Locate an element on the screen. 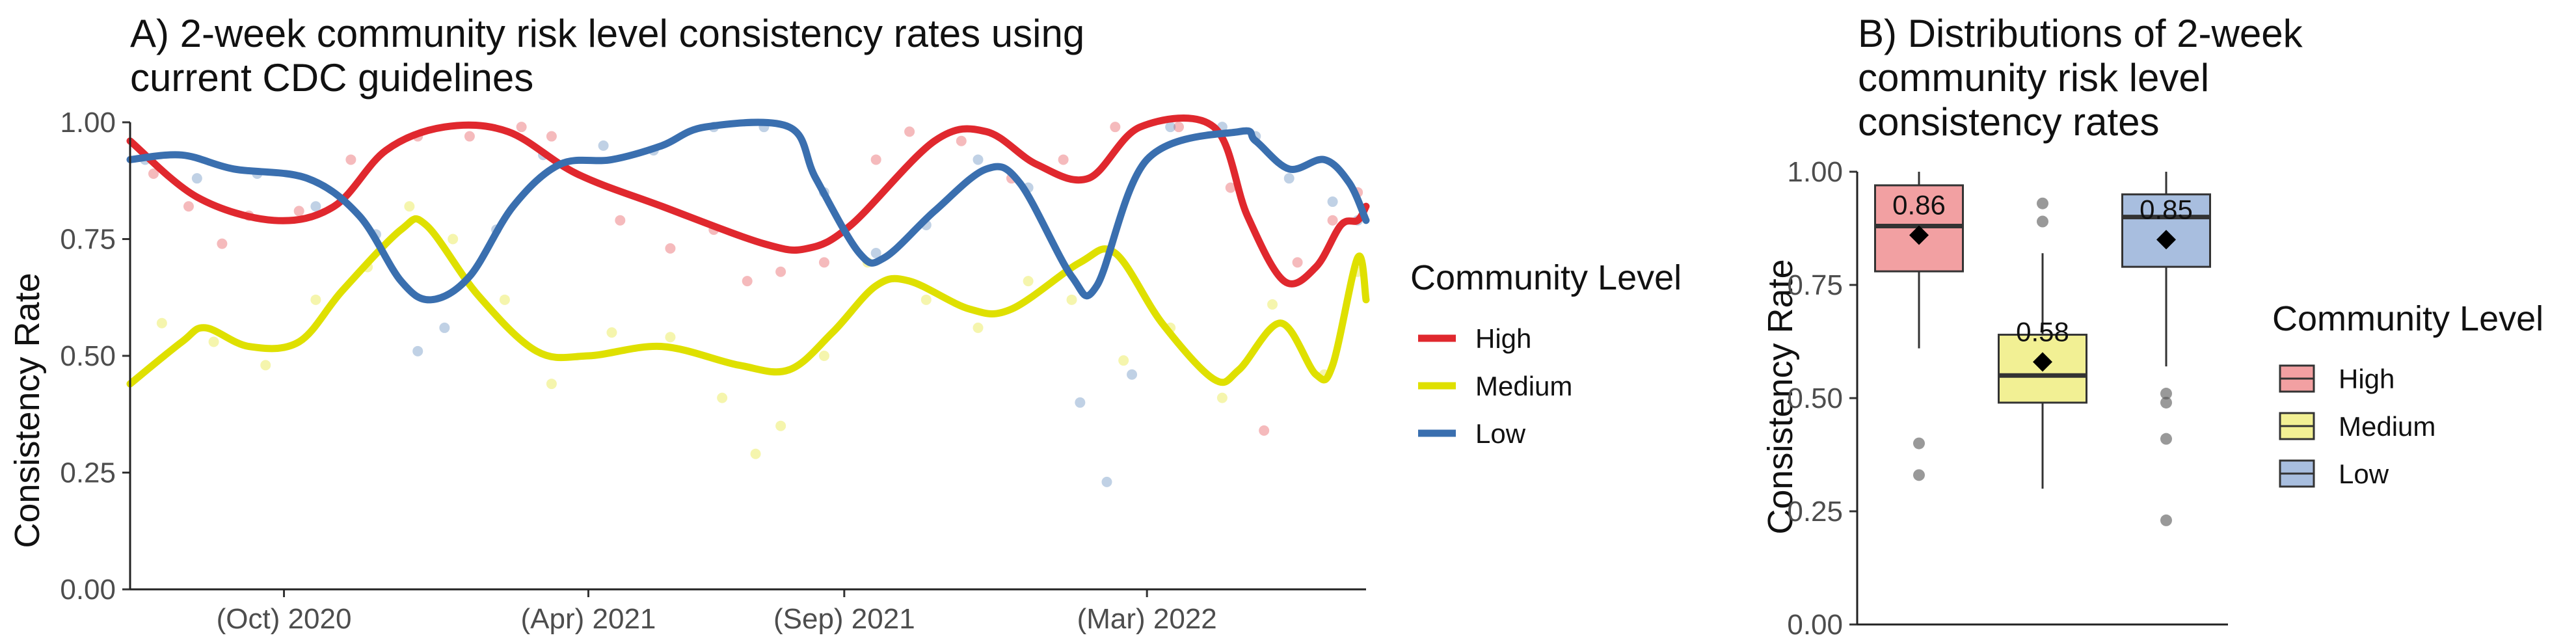  panel-b-boxes: 0.86 0.58 0.85 is located at coordinates (2043, 349).